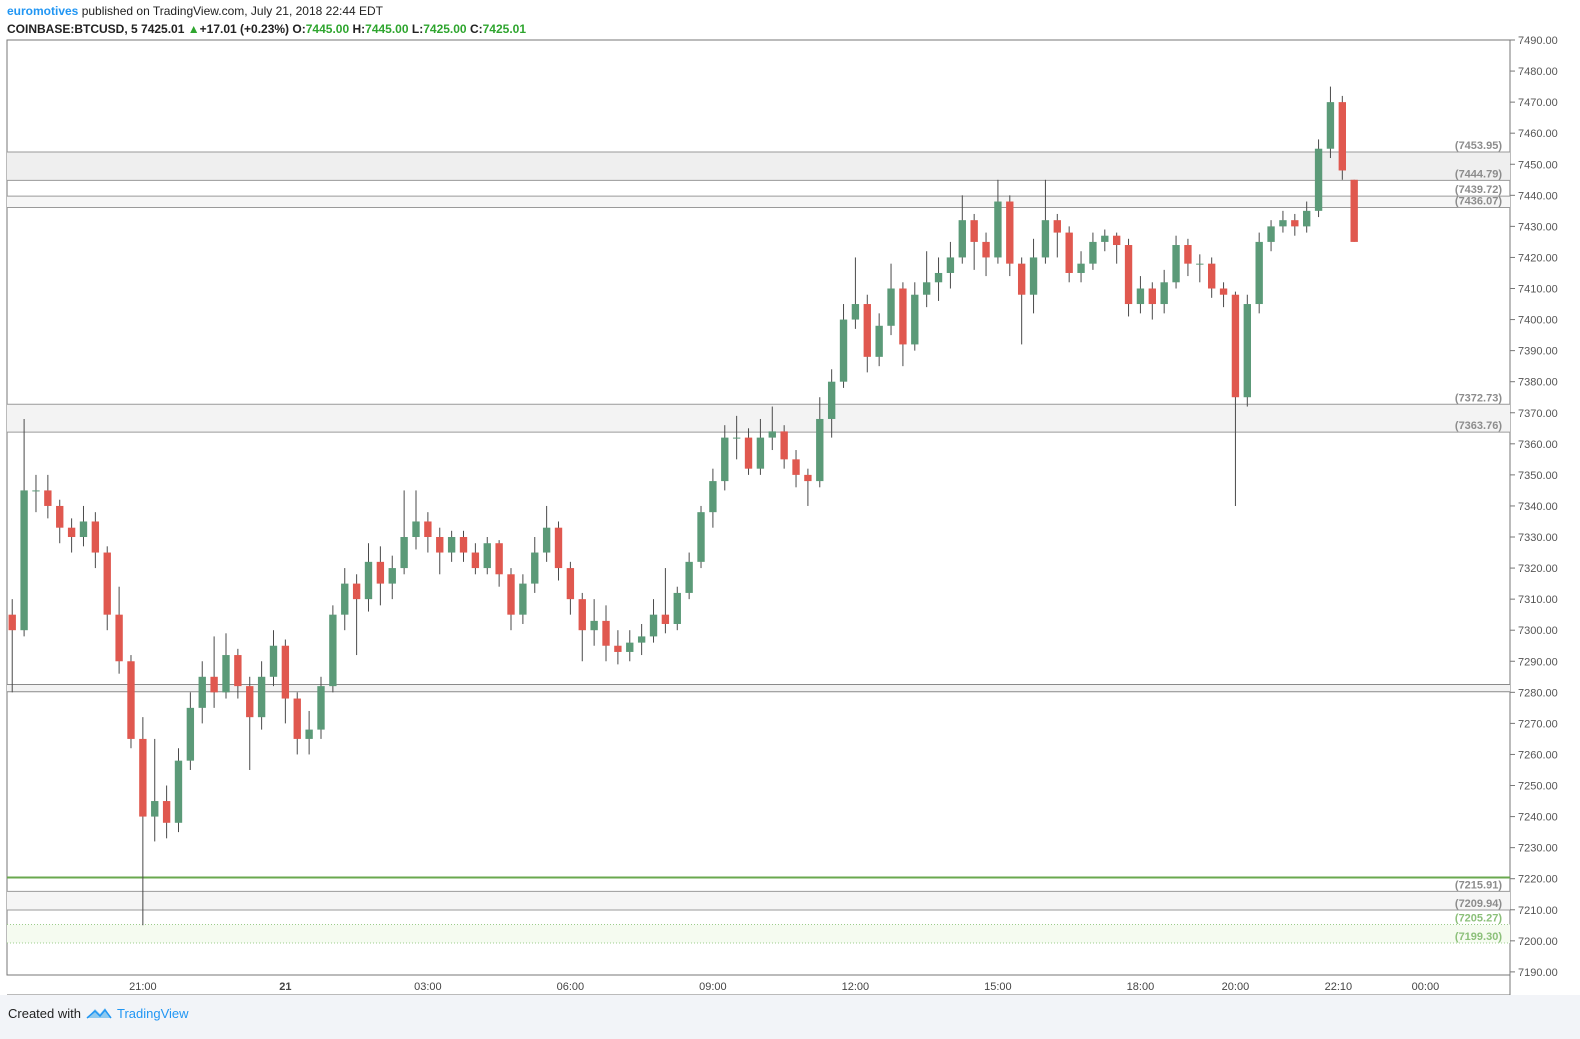 The width and height of the screenshot is (1580, 1039). I want to click on author: euromotives, so click(43, 11).